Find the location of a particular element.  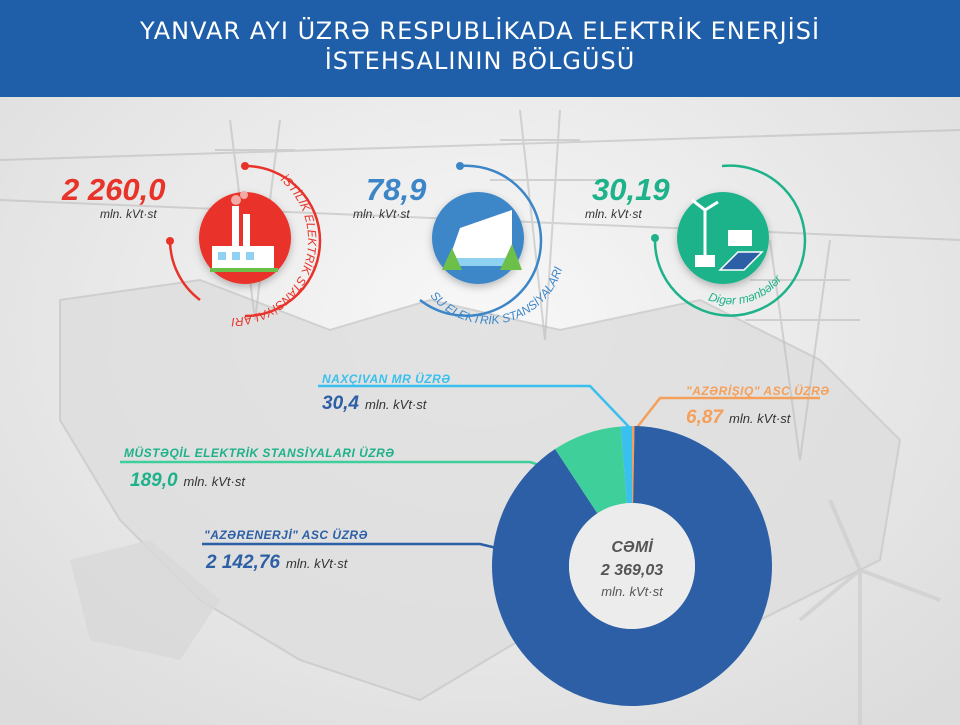

donut-hole is located at coordinates (632, 566).